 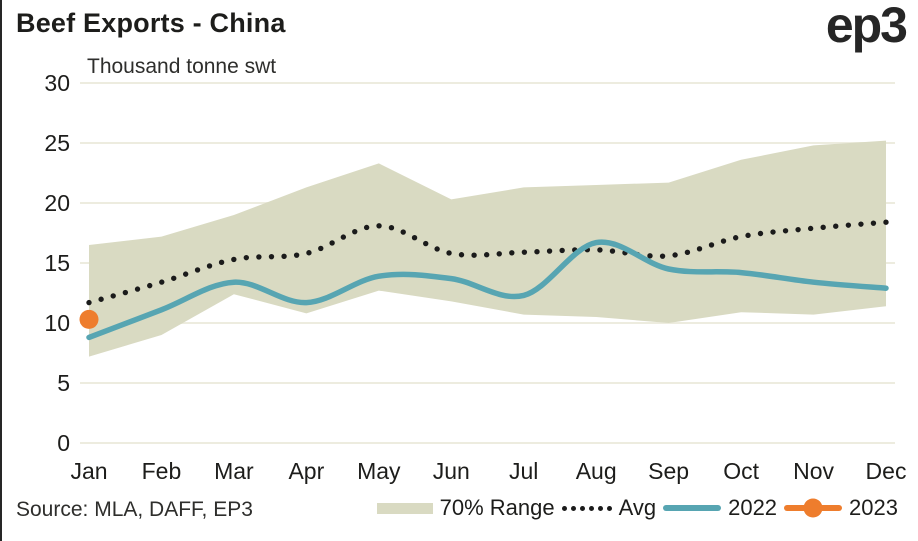 What do you see at coordinates (873, 507) in the screenshot?
I see `legend-label: 2023` at bounding box center [873, 507].